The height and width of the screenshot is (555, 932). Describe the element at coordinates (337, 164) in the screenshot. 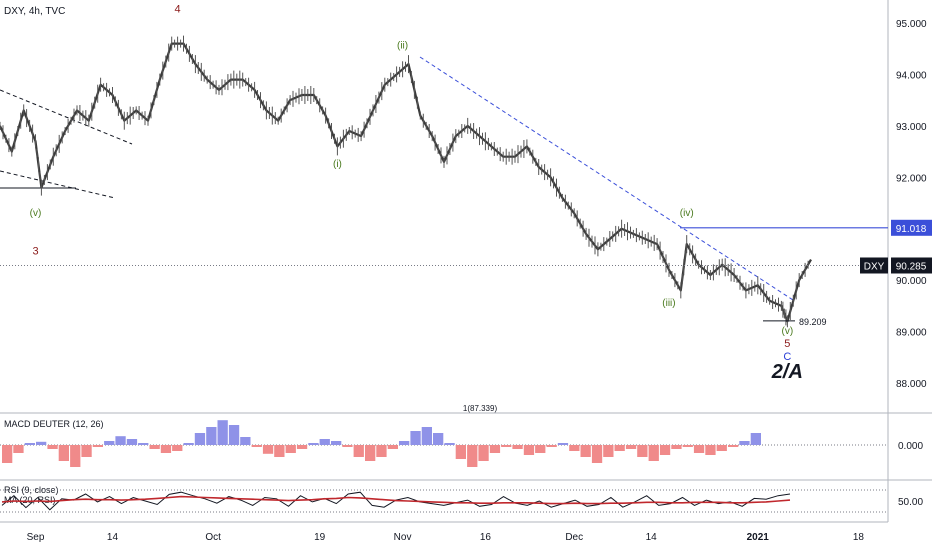

I see `wave-label: (i)` at that location.